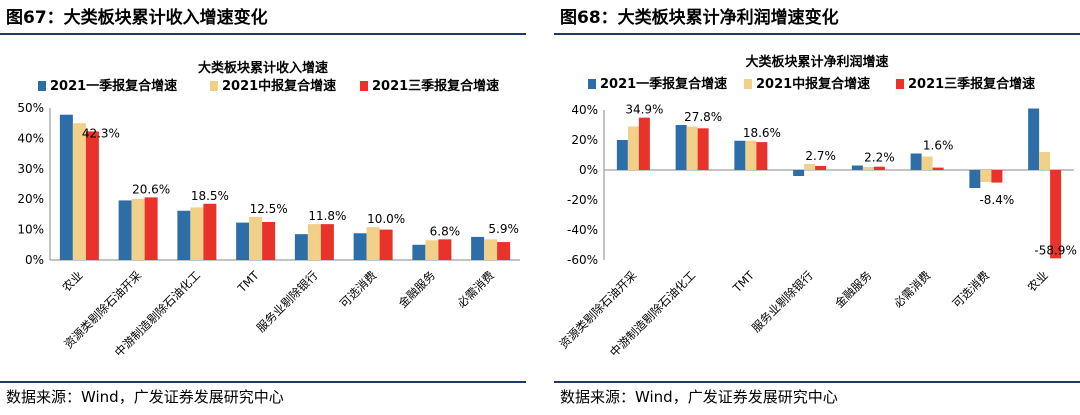  Describe the element at coordinates (699, 18) in the screenshot. I see `figure-title: 图68：大类板块累计净利润增速变化` at that location.